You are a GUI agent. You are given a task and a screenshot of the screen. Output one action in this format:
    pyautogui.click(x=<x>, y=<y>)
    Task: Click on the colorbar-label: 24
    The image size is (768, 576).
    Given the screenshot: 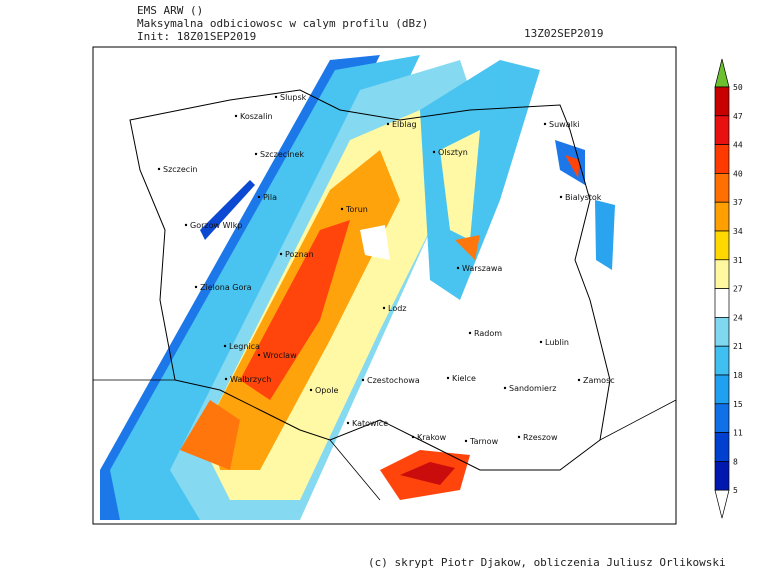 What is the action you would take?
    pyautogui.click(x=738, y=317)
    